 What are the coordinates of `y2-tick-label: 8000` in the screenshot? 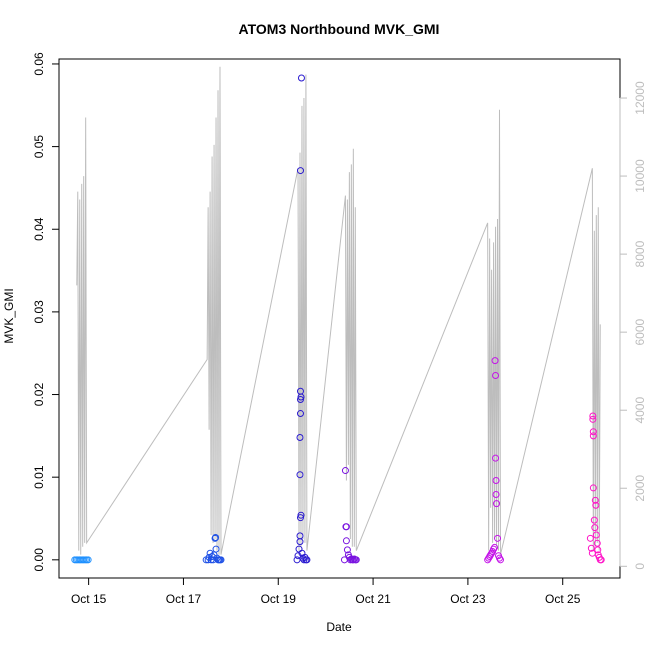 It's located at (640, 253).